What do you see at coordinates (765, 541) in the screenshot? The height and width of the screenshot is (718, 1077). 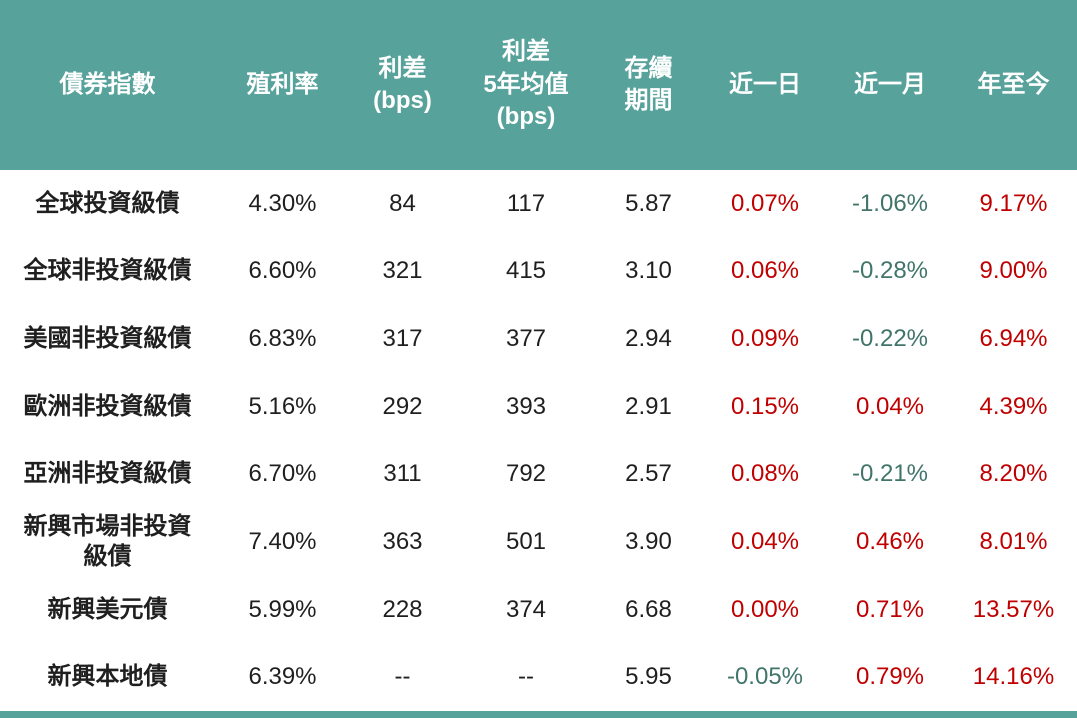 I see `cell-d1: 0.04%` at bounding box center [765, 541].